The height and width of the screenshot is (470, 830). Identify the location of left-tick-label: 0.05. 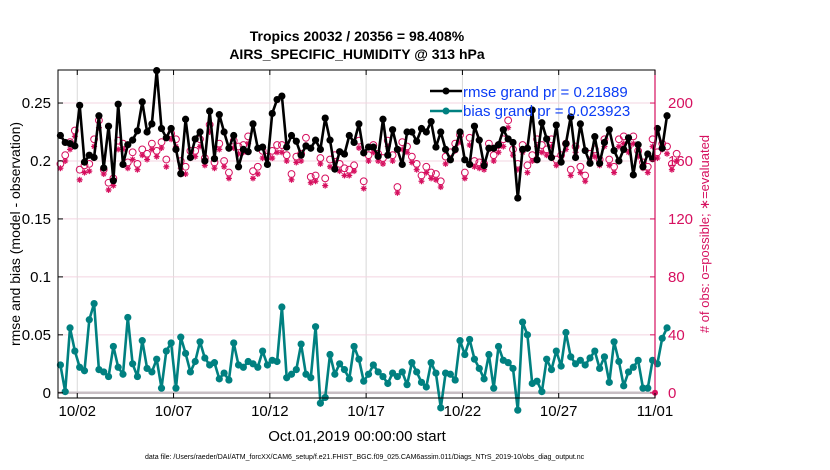
(36, 335).